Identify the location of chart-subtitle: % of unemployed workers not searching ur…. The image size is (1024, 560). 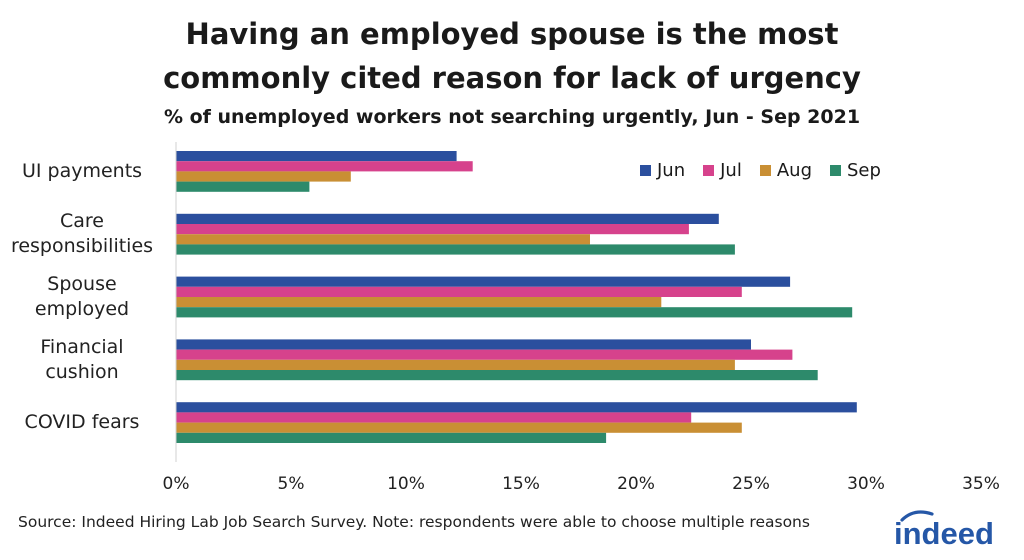
(512, 117).